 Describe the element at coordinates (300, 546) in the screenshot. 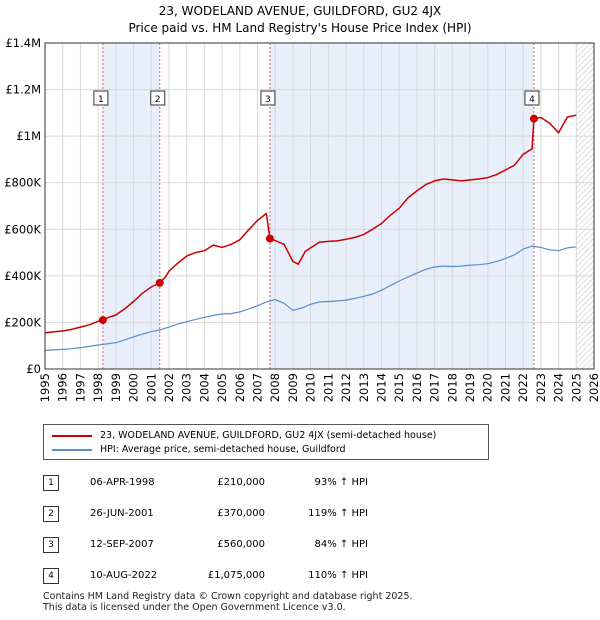

I see `table-row: 3 12-SEP-2007 £560,000 84% ↑ HPI` at that location.